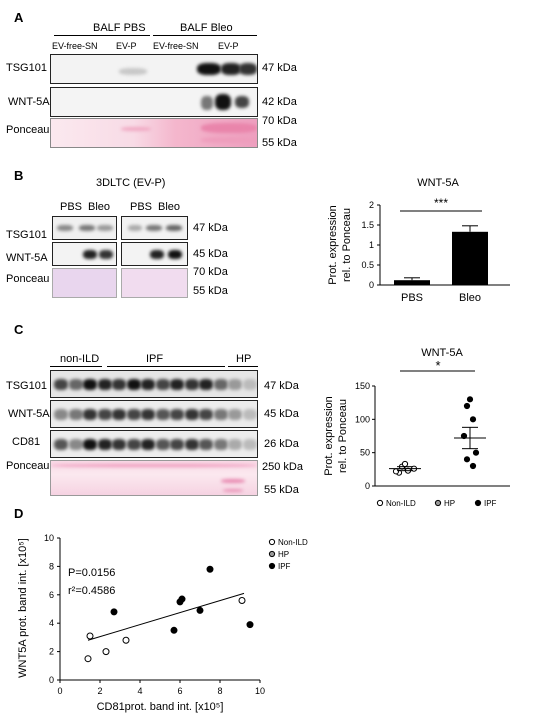 This screenshot has height=720, width=560. What do you see at coordinates (19, 513) in the screenshot?
I see `panel-d-letter: D` at bounding box center [19, 513].